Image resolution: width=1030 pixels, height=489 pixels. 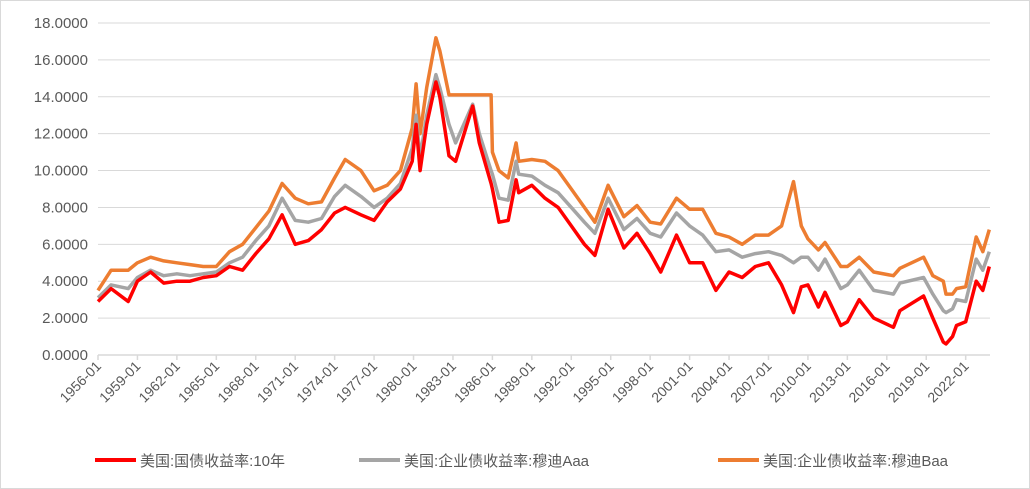 What do you see at coordinates (61, 60) in the screenshot?
I see `y-tick-label: 16.0000` at bounding box center [61, 60].